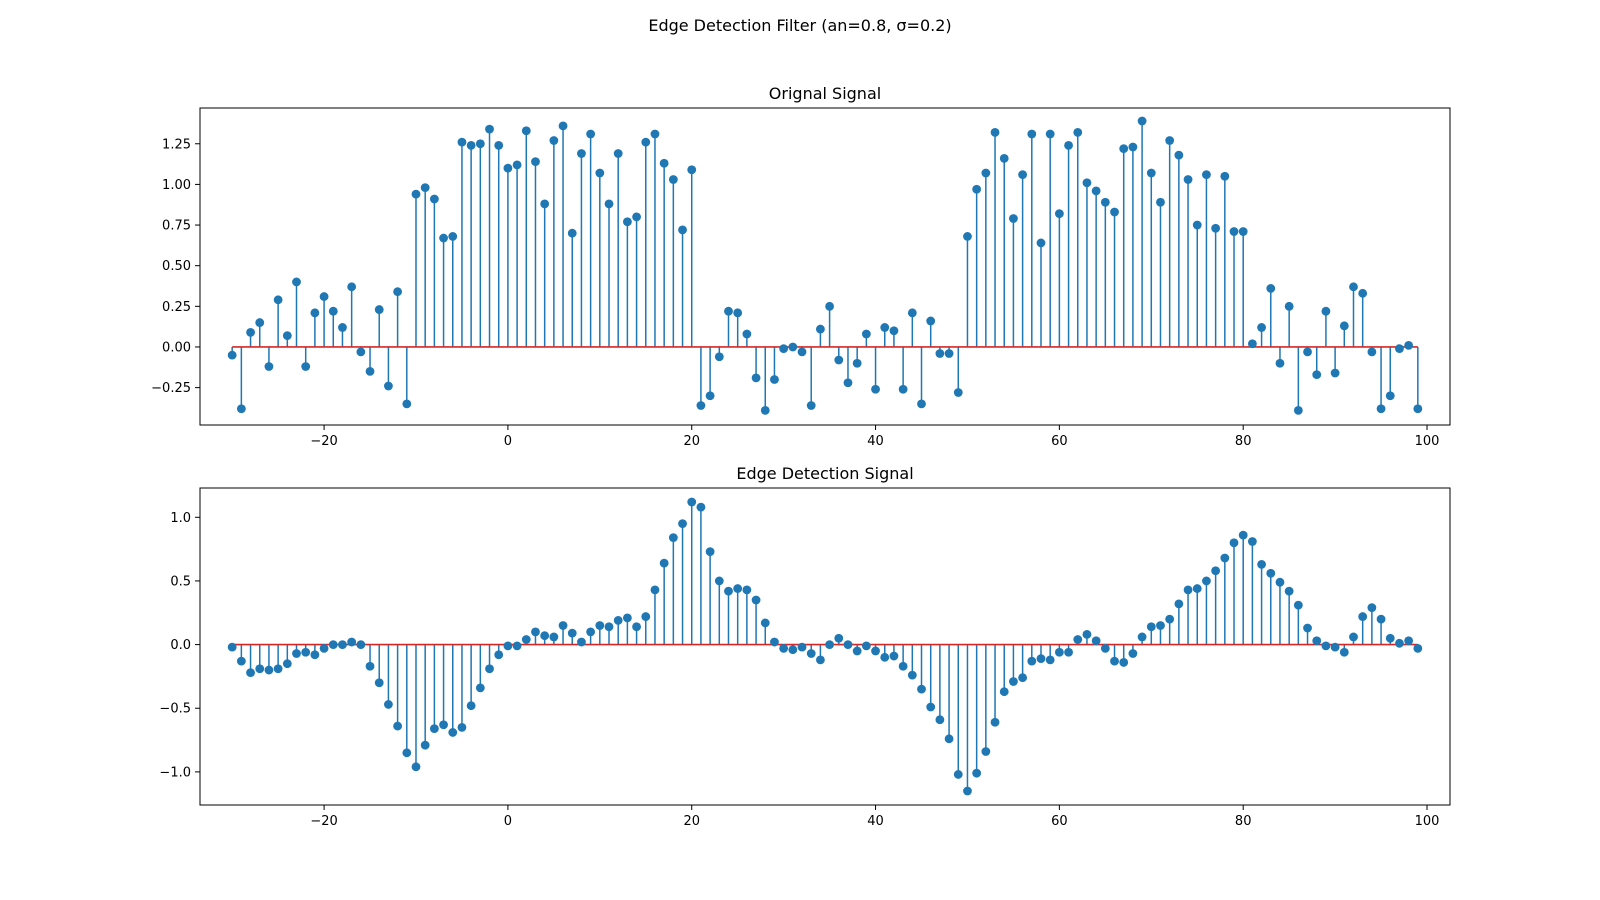  I want to click on original-signal-title: Orignal Signal, so click(825, 93).